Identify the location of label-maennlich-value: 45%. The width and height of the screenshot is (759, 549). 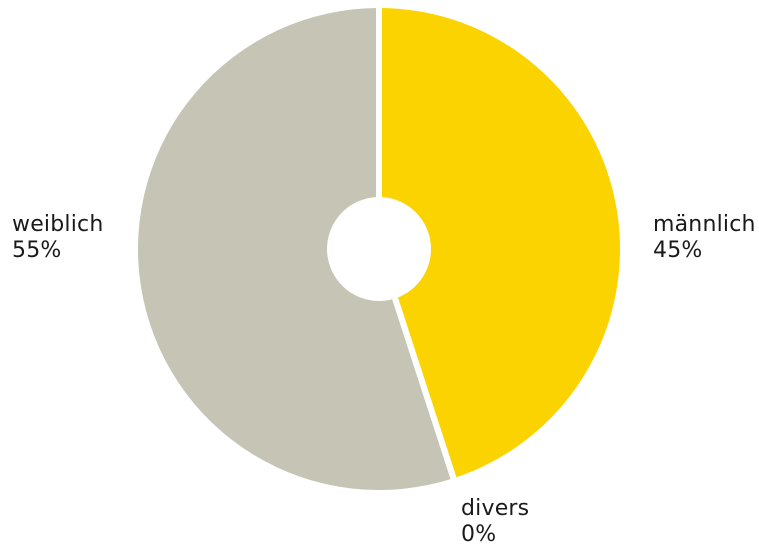
(678, 250).